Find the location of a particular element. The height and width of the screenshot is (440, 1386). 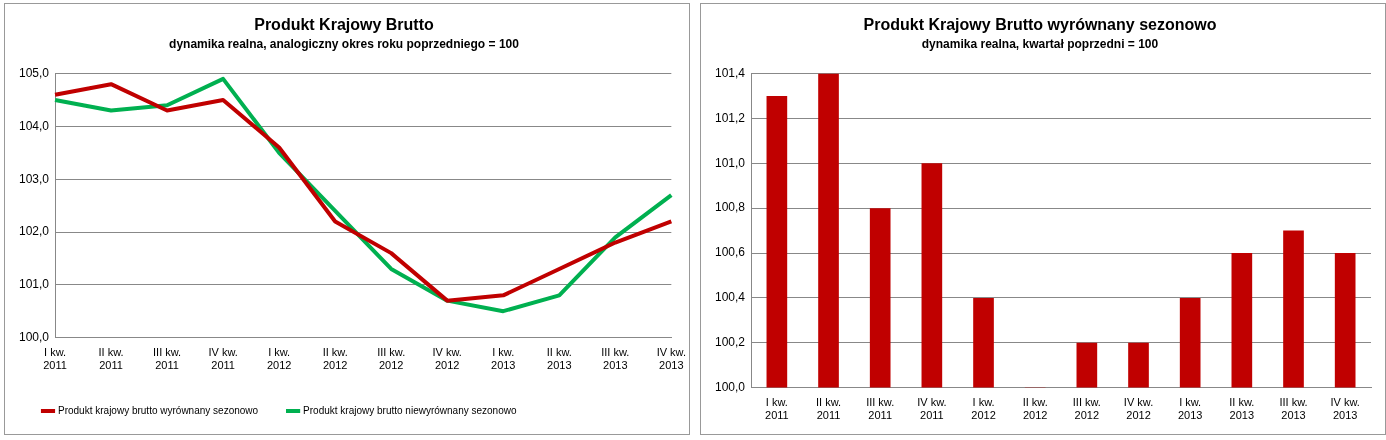

legend-label: Produkt krajowy brutto wyrównany sezonowo is located at coordinates (158, 410).